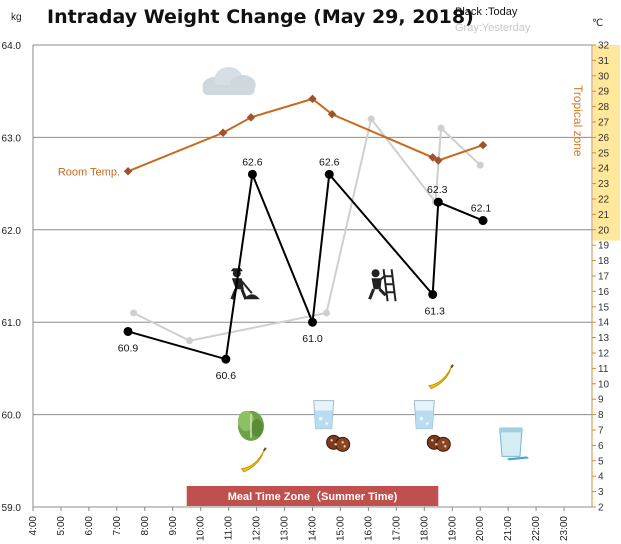 Image resolution: width=621 pixels, height=544 pixels. I want to click on temp-tick-label: 9, so click(601, 400).